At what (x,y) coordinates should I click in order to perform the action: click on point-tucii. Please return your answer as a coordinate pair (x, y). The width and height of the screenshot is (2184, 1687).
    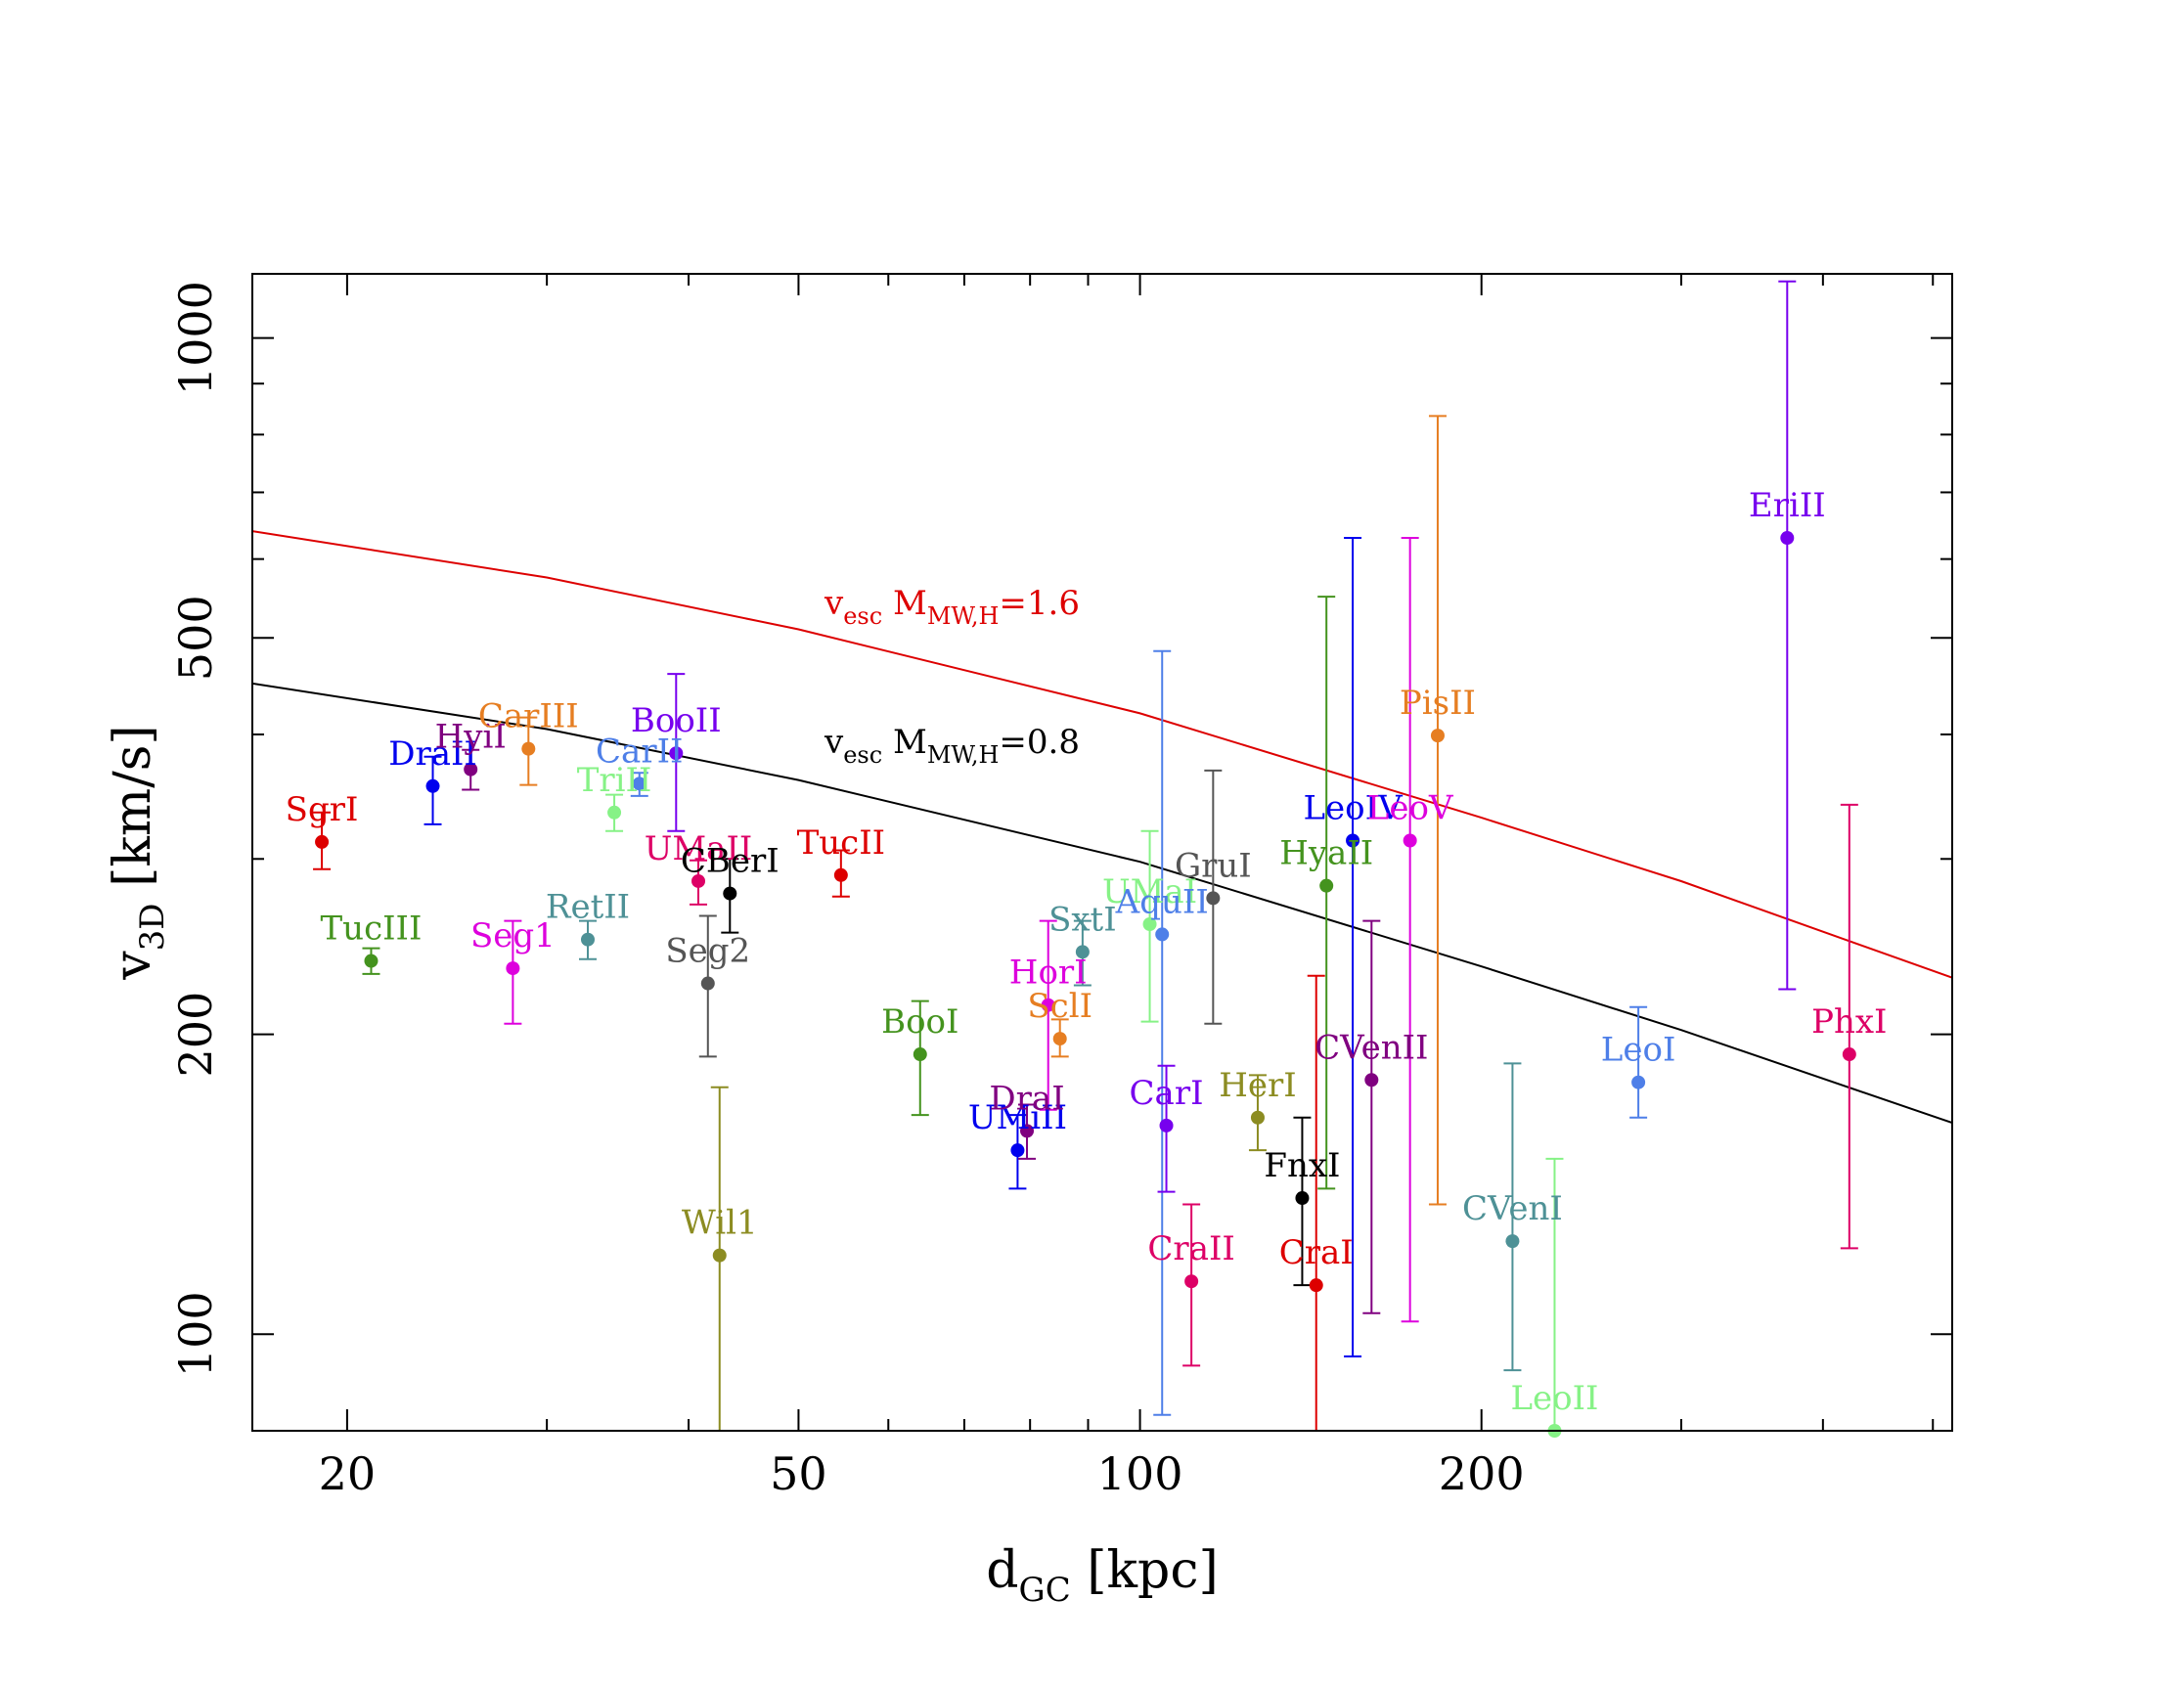
    Looking at the image, I should click on (840, 874).